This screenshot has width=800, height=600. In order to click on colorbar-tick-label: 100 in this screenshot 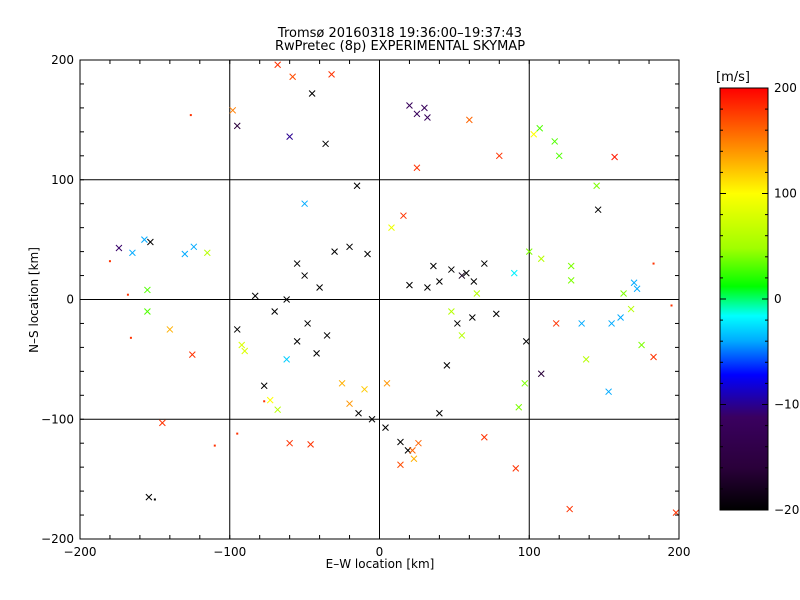, I will do `click(785, 194)`.